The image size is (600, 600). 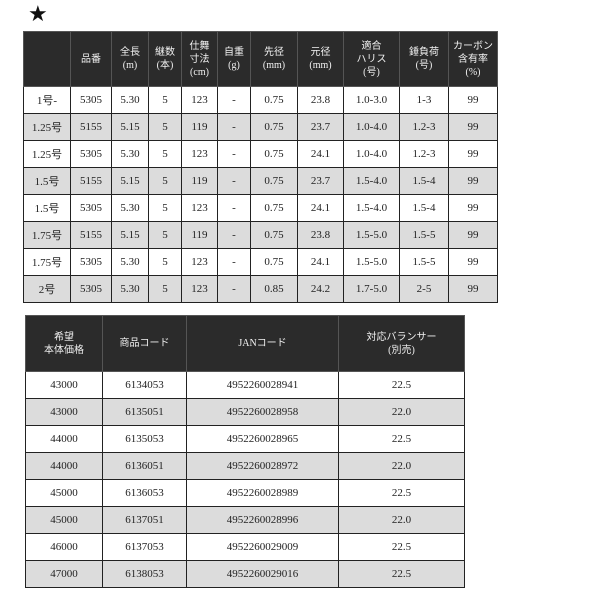 What do you see at coordinates (130, 181) in the screenshot?
I see `table-cell: 5.15` at bounding box center [130, 181].